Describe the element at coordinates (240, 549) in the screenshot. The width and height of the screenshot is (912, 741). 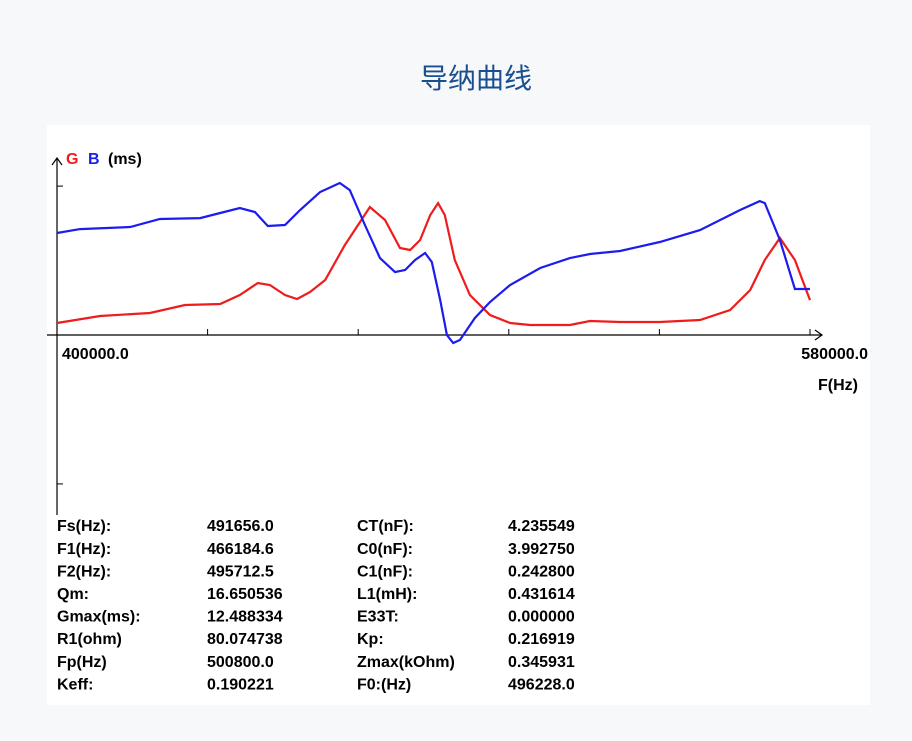
I see `param-value: 466184.6` at that location.